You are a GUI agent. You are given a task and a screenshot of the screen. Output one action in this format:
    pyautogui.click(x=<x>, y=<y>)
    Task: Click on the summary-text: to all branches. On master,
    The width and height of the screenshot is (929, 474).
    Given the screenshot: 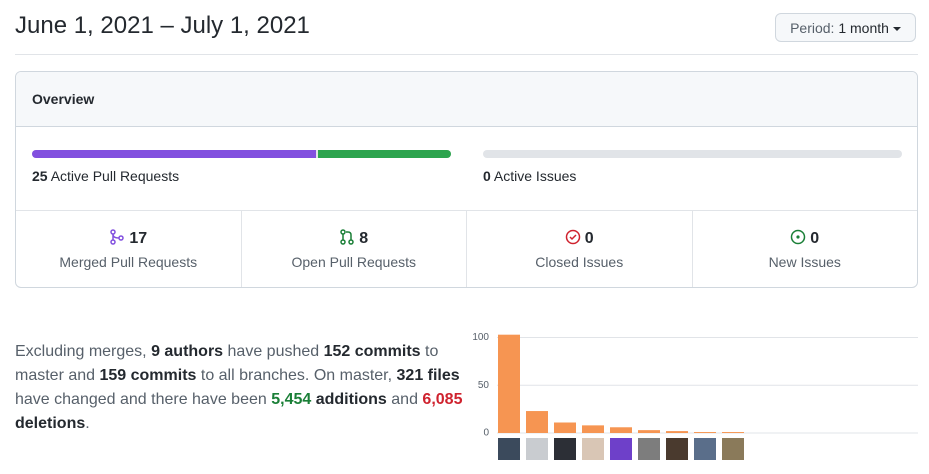 What is the action you would take?
    pyautogui.click(x=296, y=375)
    